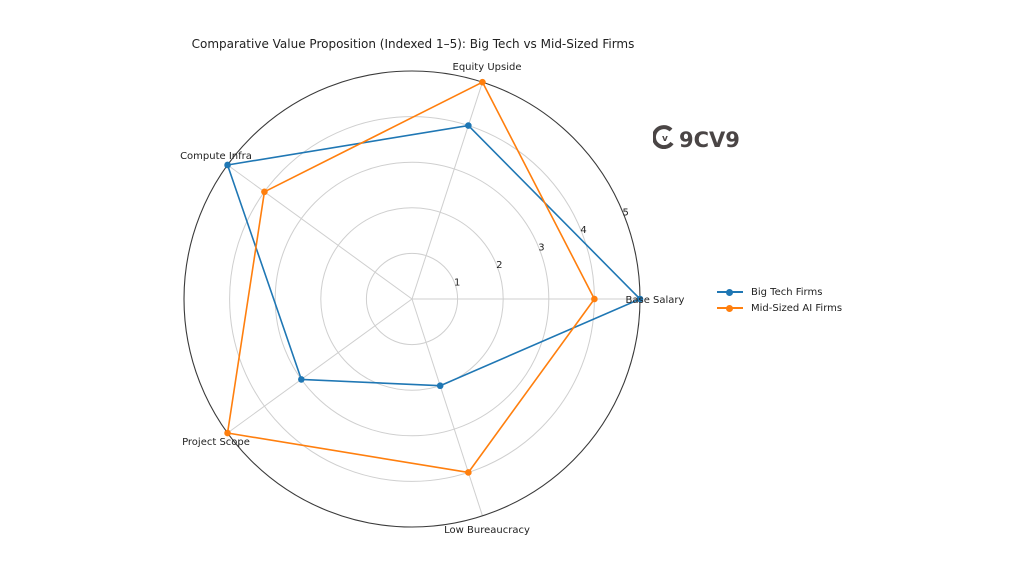  Describe the element at coordinates (499, 265) in the screenshot. I see `radial-tick-label: 2` at that location.